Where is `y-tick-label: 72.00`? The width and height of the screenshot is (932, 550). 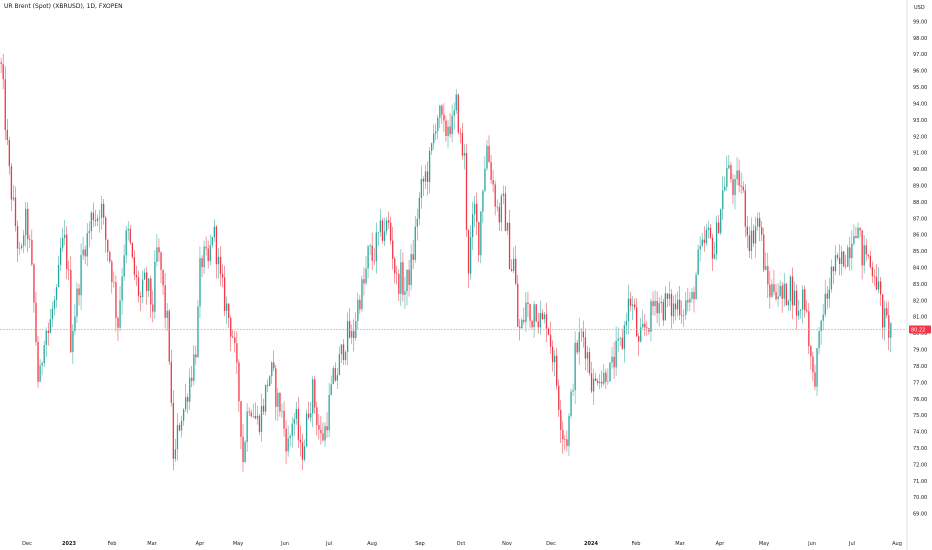 y-tick-label: 72.00 is located at coordinates (920, 465).